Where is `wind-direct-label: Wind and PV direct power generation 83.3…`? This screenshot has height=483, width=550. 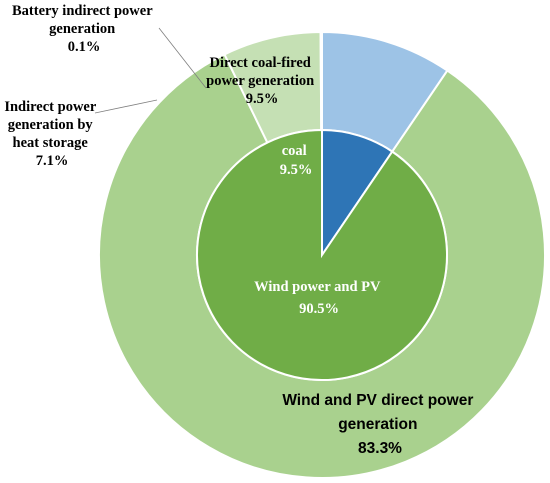
wind-direct-label: Wind and PV direct power generation 83.3… is located at coordinates (379, 424).